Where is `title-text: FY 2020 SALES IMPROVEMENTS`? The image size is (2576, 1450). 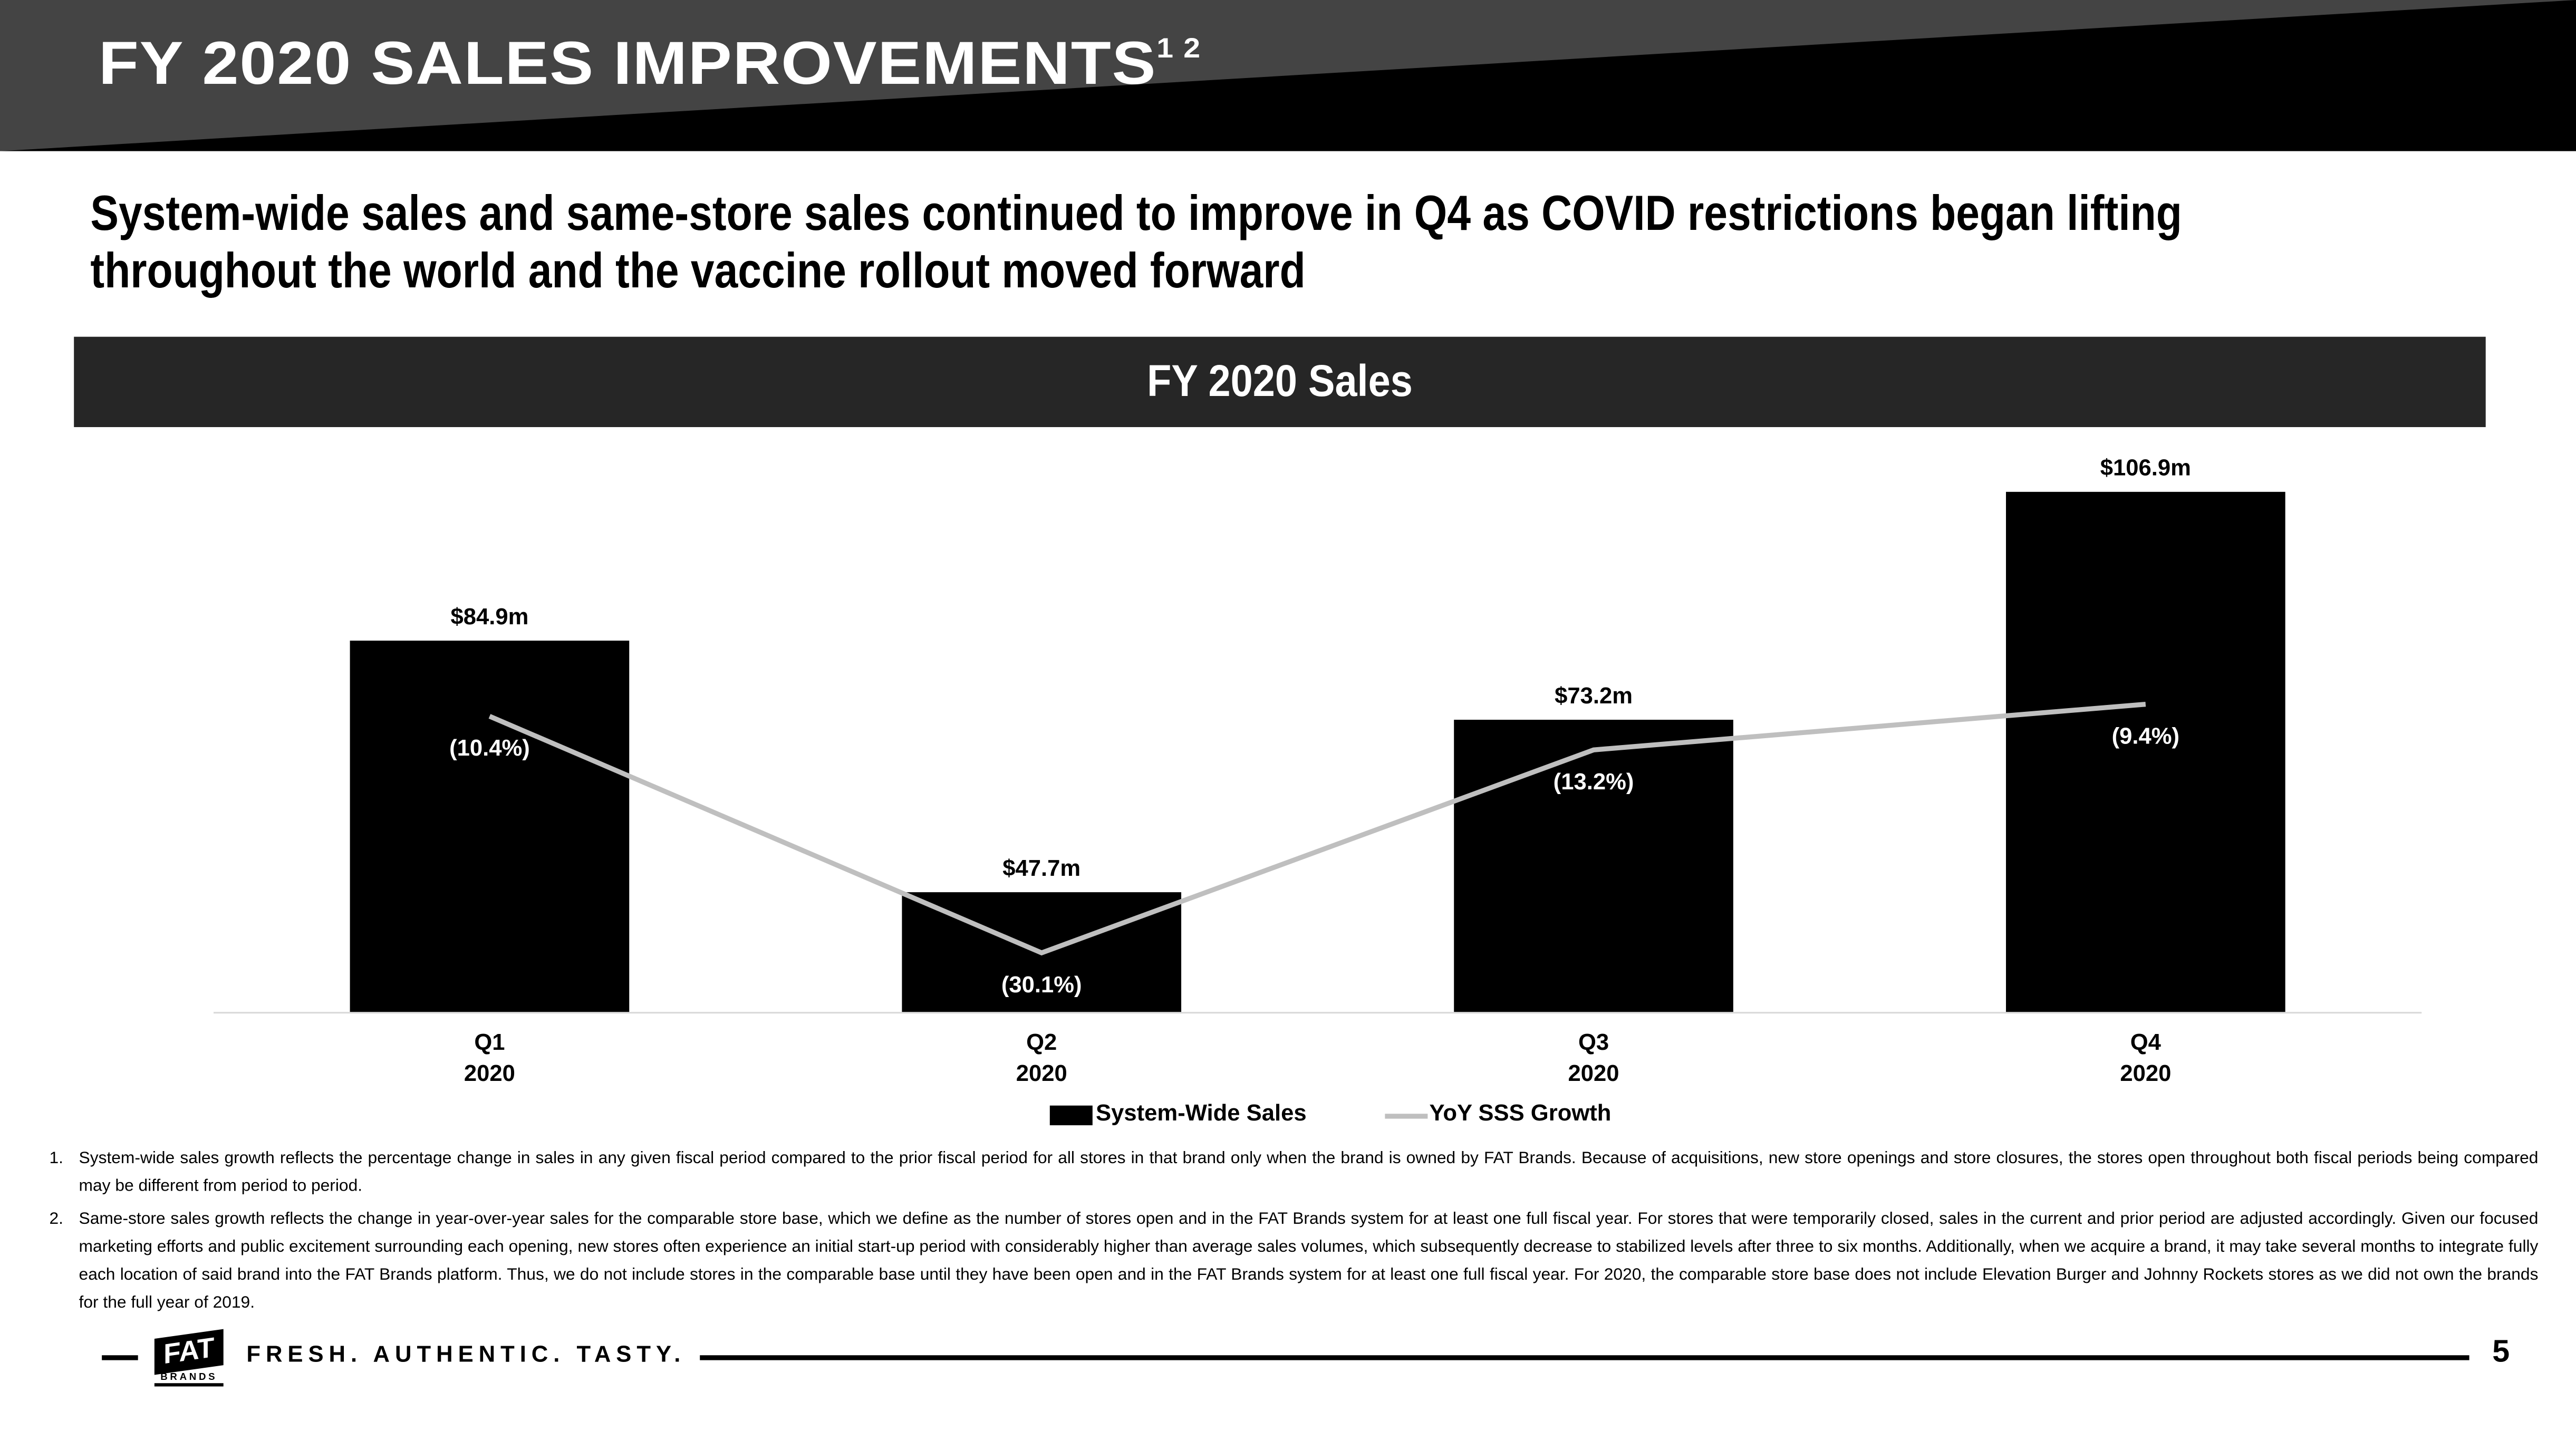 title-text: FY 2020 SALES IMPROVEMENTS is located at coordinates (627, 63).